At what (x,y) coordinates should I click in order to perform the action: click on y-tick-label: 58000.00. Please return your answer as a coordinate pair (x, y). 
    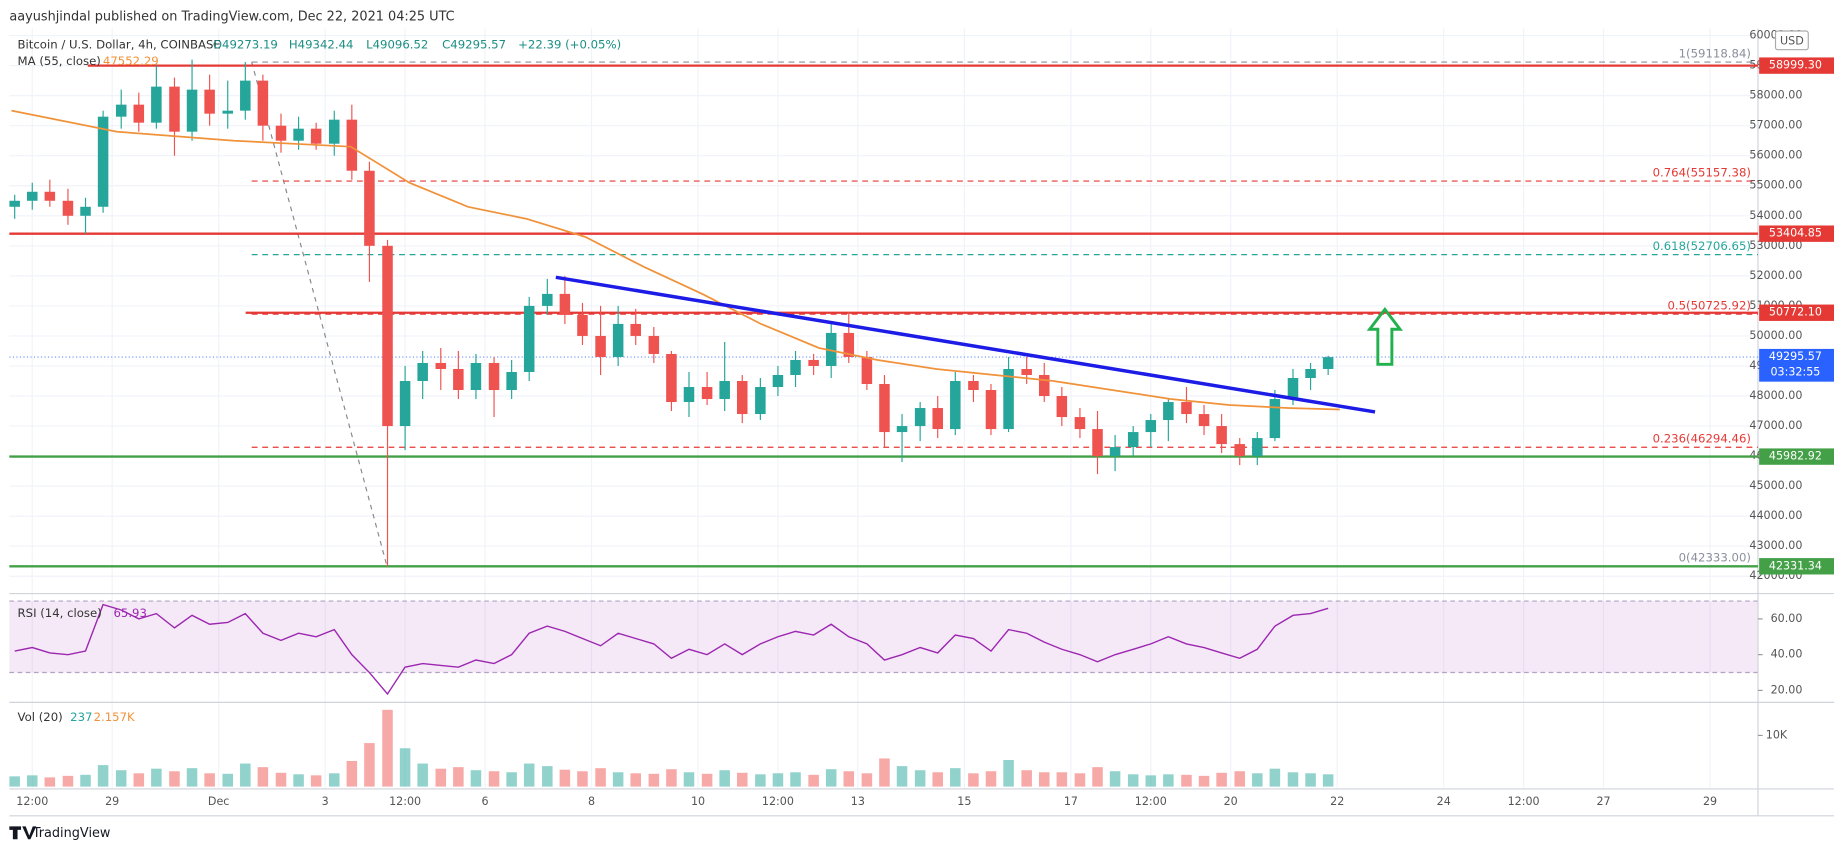
    Looking at the image, I should click on (1775, 95).